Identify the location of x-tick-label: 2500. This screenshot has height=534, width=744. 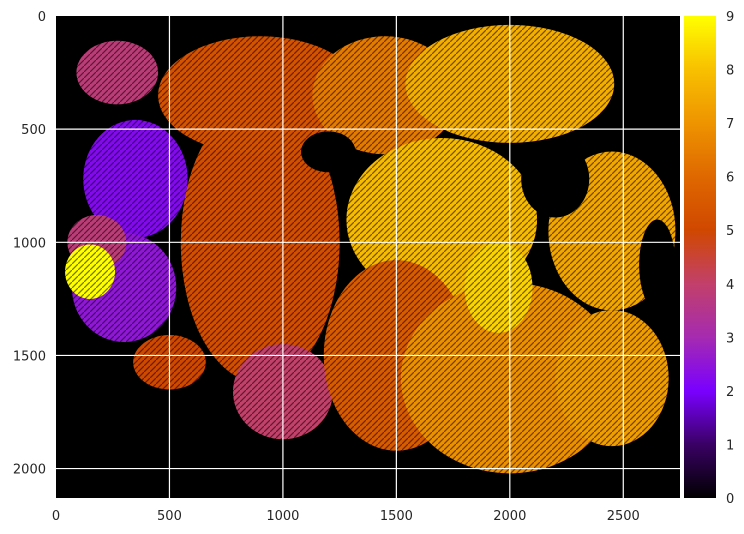
(623, 516).